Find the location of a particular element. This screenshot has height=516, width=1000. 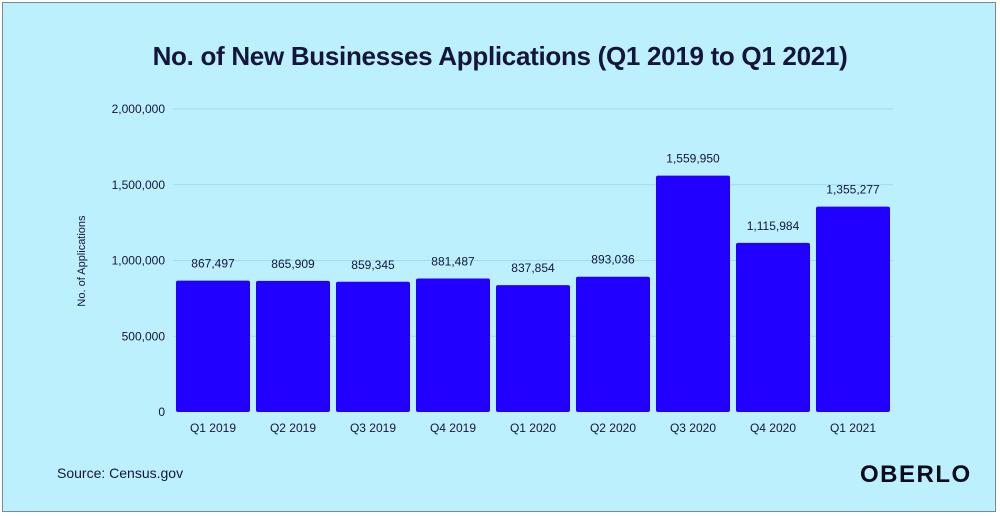

y-tick-label: 1,500,000 is located at coordinates (139, 185).